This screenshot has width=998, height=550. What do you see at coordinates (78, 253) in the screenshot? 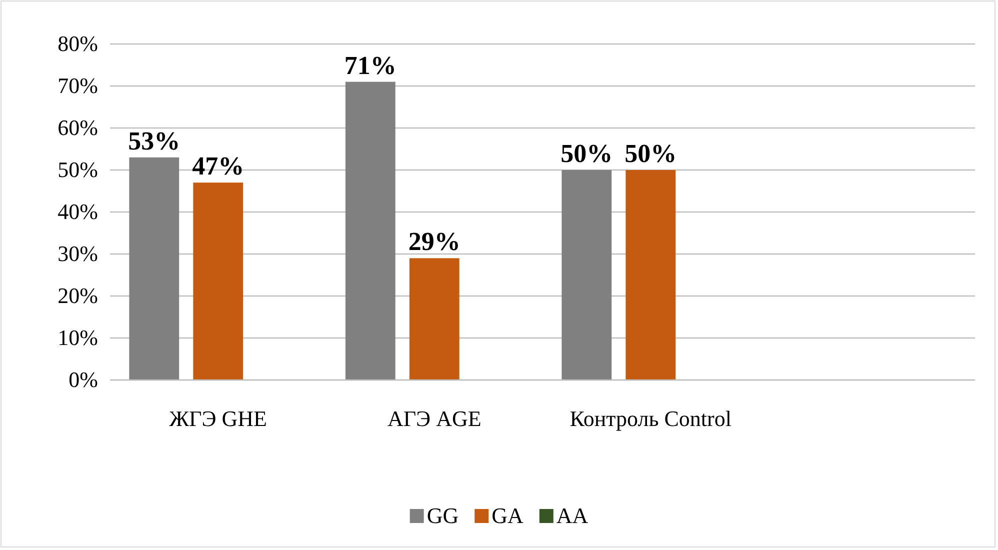
I see `y-tick-label: 30%` at bounding box center [78, 253].